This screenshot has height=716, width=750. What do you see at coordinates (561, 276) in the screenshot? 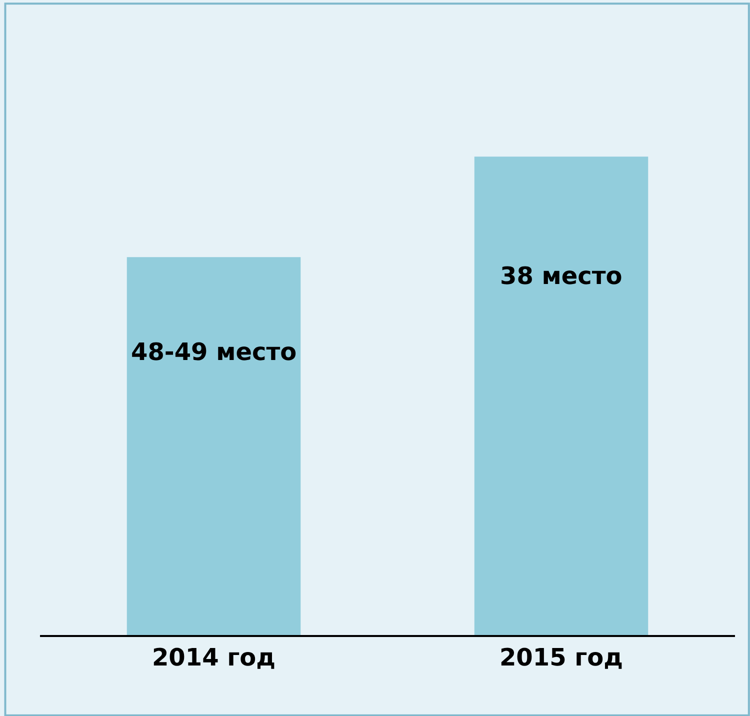
I see `annotation: 38 место` at bounding box center [561, 276].